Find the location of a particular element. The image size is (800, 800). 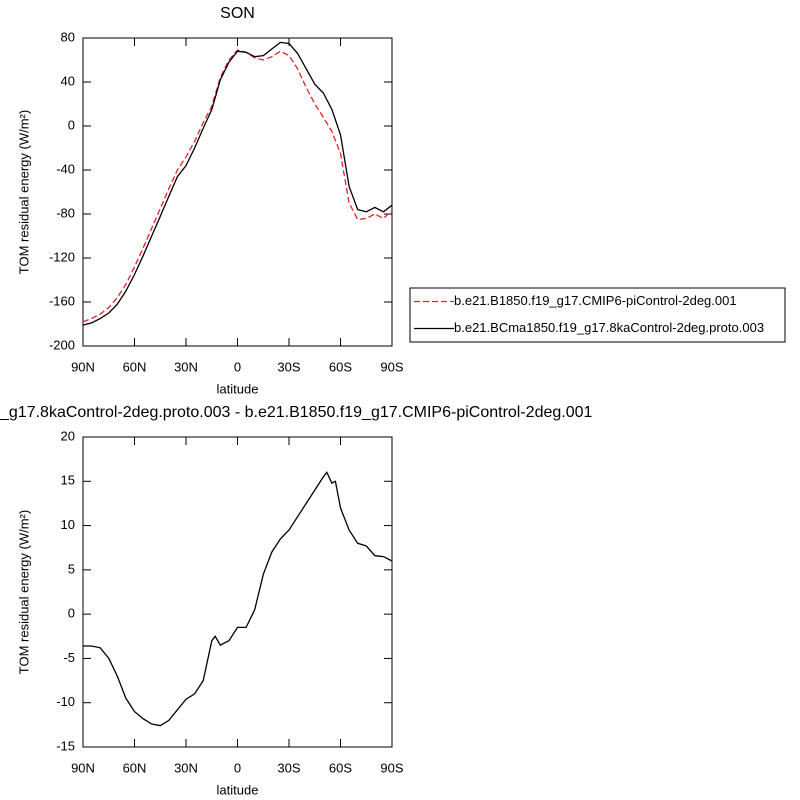

y-tick-label: -15 is located at coordinates (65, 745).